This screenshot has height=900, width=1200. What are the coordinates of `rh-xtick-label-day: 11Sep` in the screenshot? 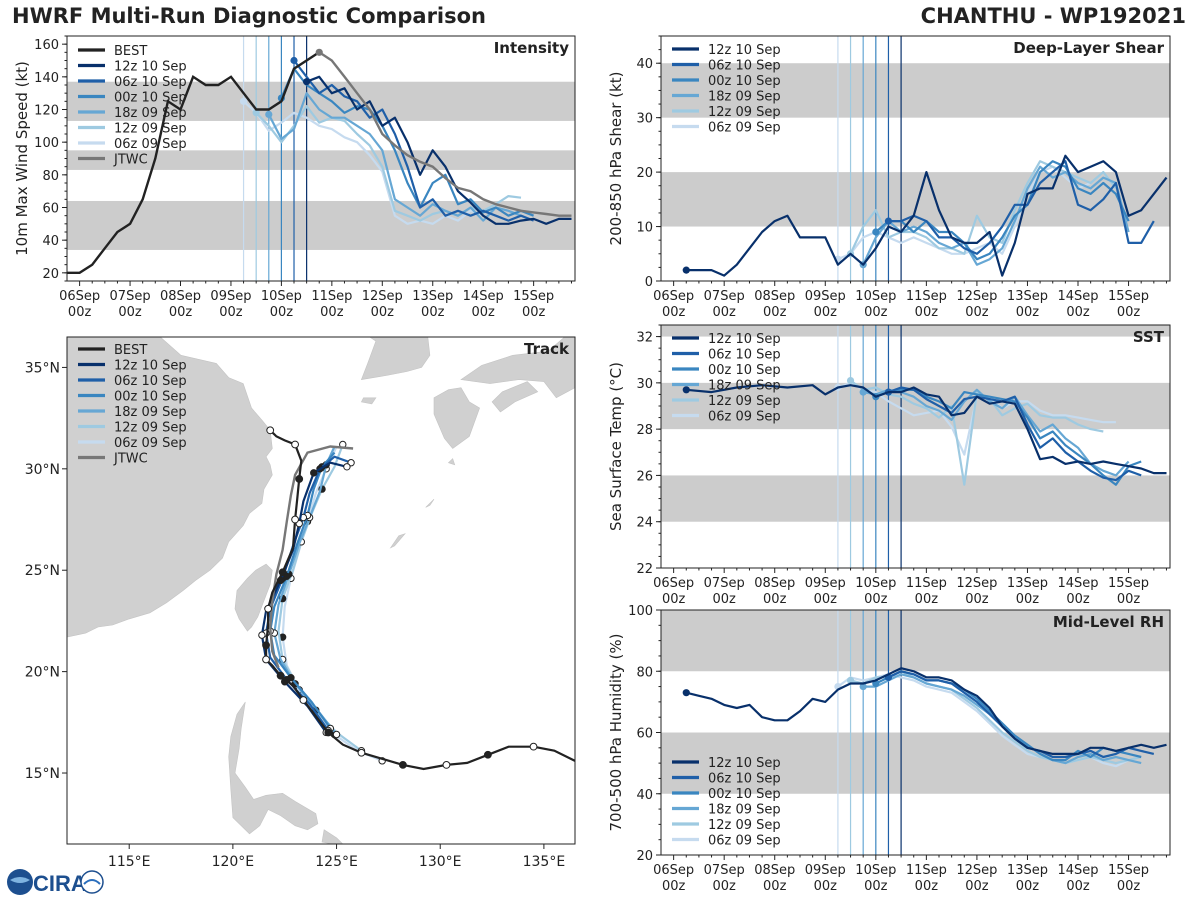 It's located at (926, 870).